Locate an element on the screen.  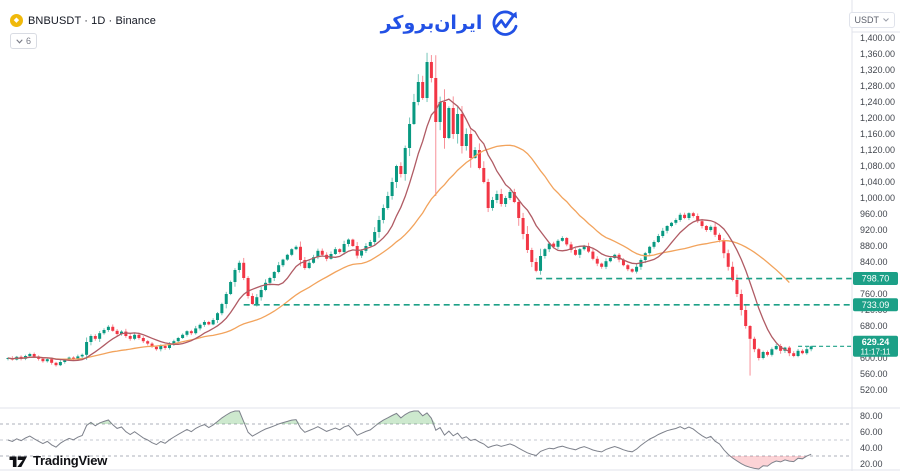
price-tick-label: 840.00 is located at coordinates (874, 262).